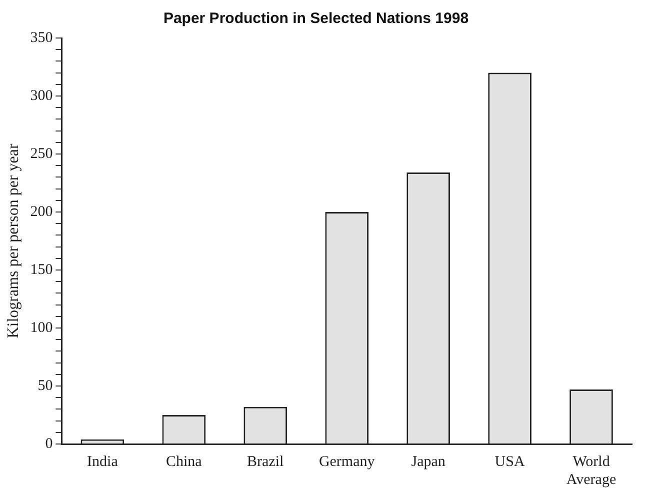 The width and height of the screenshot is (652, 496). Describe the element at coordinates (41, 212) in the screenshot. I see `y-tick-label: 200` at that location.